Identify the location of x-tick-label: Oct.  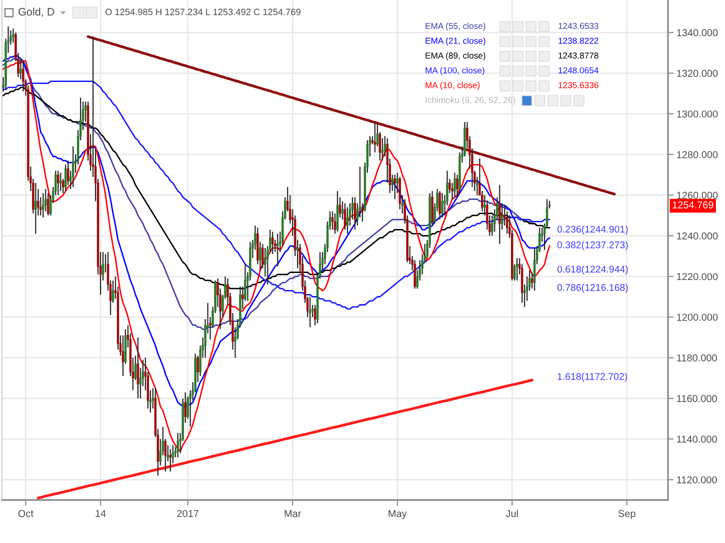
(26, 514).